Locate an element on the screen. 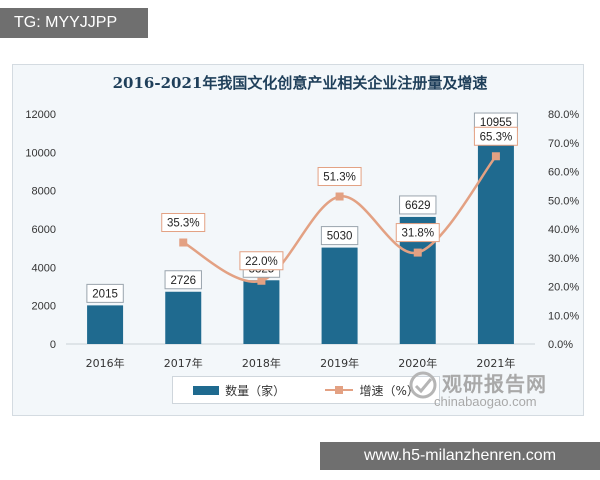  growth-value-label-text: 31.8% is located at coordinates (417, 234).